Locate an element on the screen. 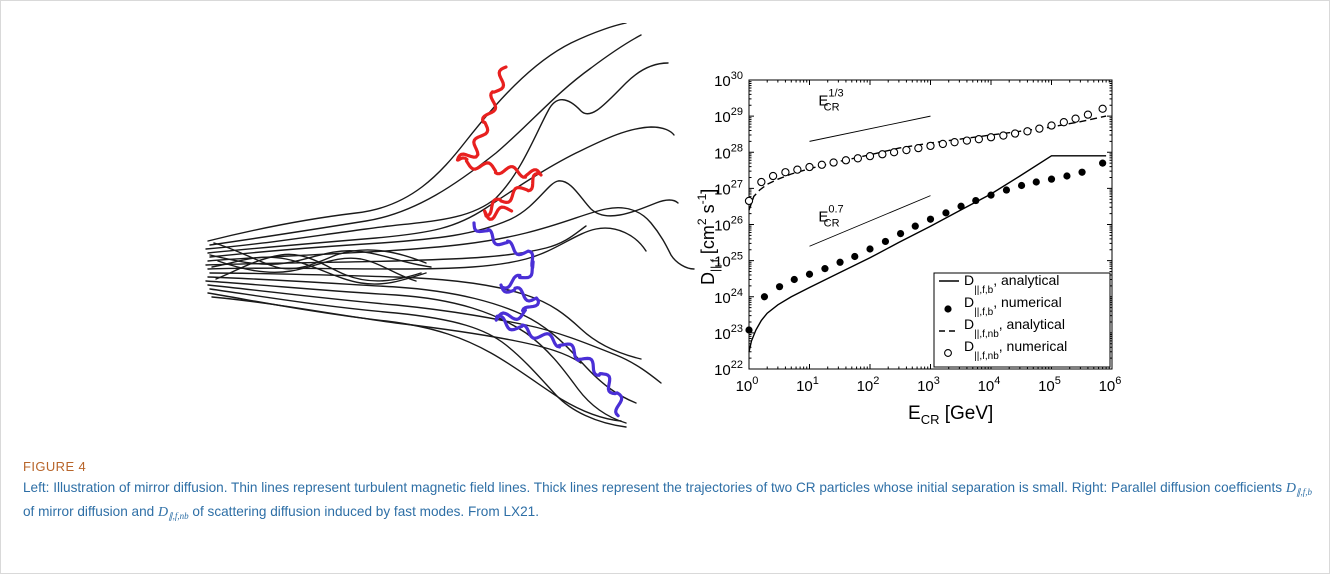 The width and height of the screenshot is (1330, 574). symbol-d-fb: D∥,f,b is located at coordinates (1298, 489).